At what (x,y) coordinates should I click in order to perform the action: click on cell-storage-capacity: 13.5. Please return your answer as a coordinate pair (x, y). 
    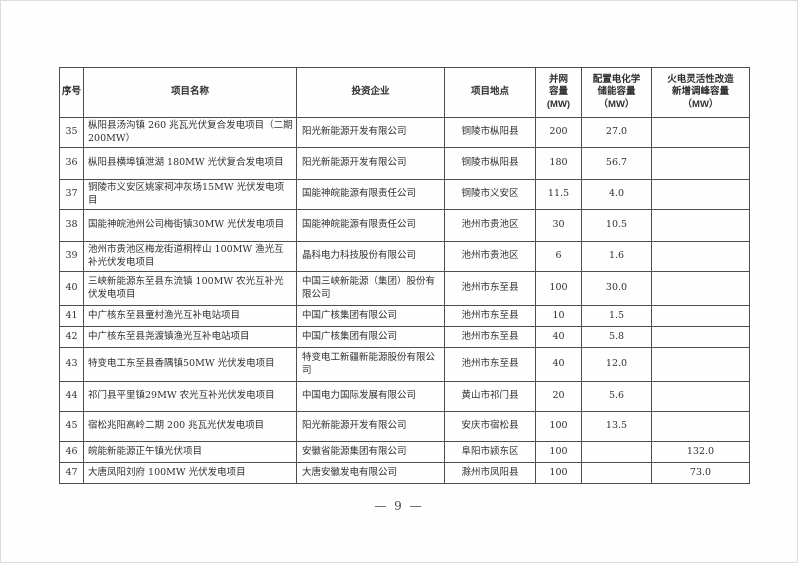
    Looking at the image, I should click on (616, 426).